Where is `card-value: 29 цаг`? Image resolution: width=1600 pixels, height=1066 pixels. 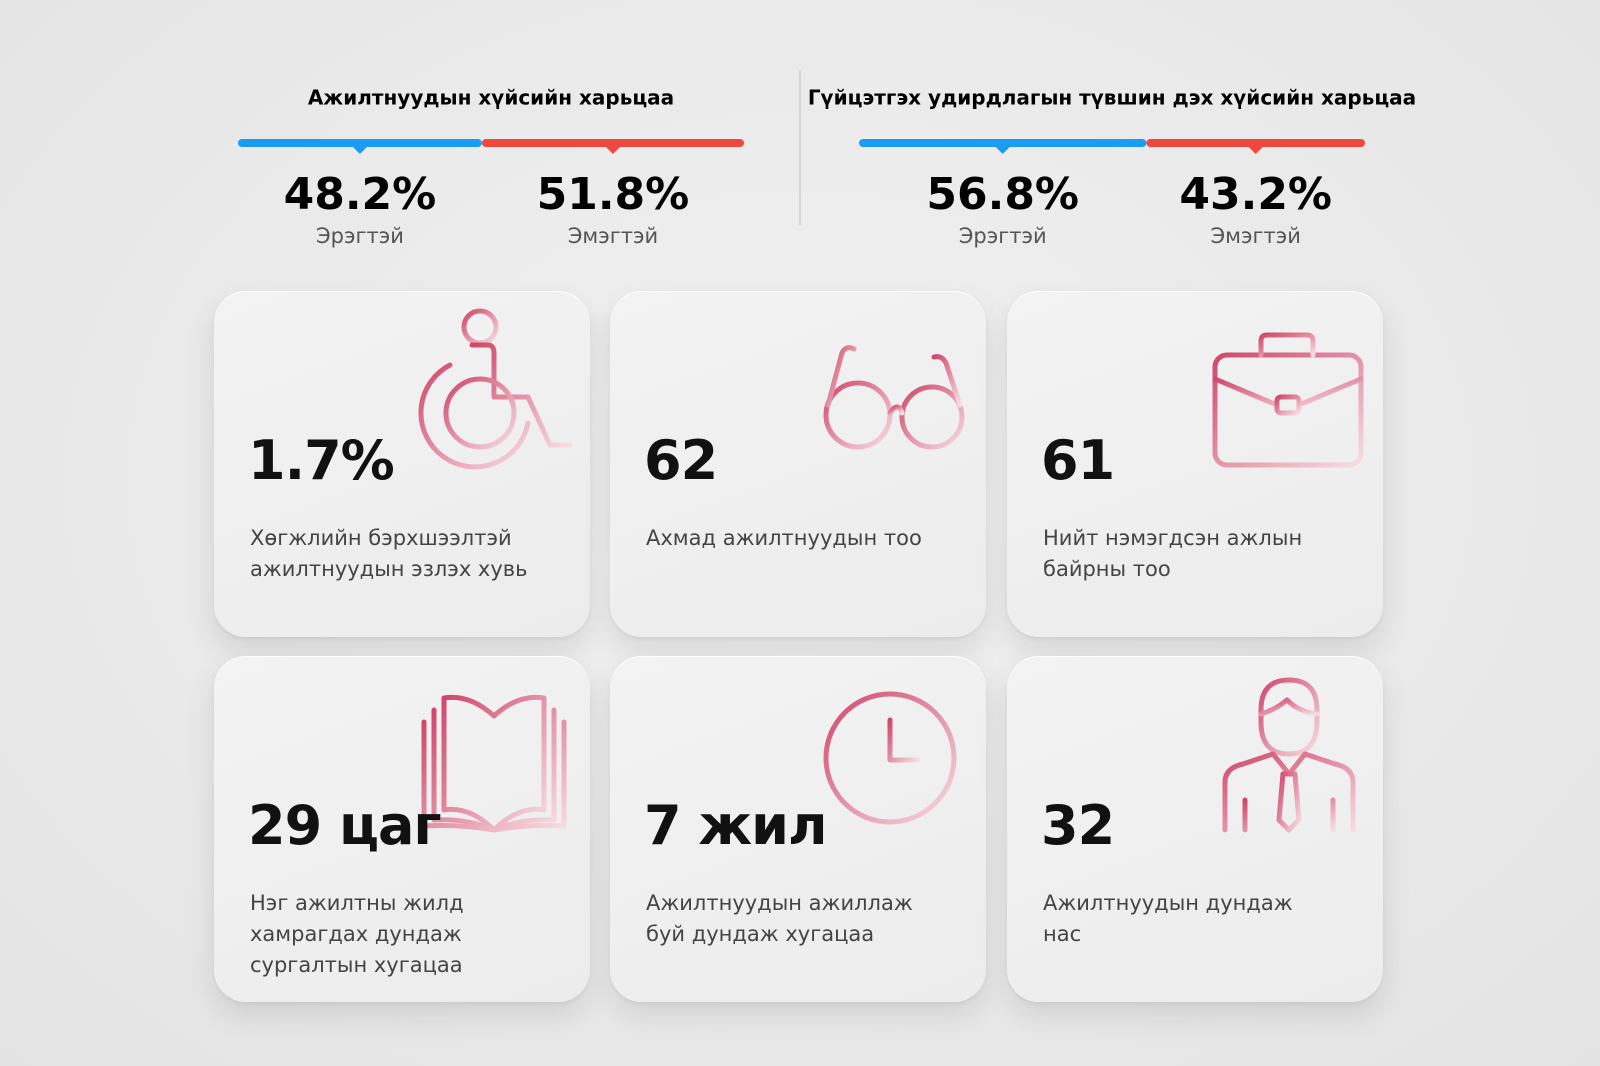
card-value: 29 цаг is located at coordinates (345, 825).